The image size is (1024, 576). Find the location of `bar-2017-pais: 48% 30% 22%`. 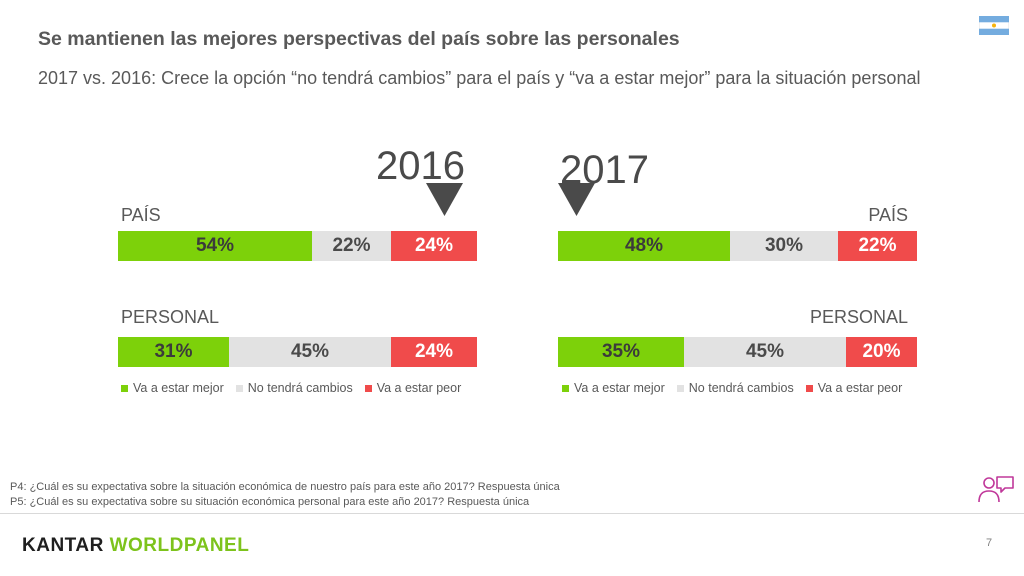

bar-2017-pais: 48% 30% 22% is located at coordinates (737, 246).